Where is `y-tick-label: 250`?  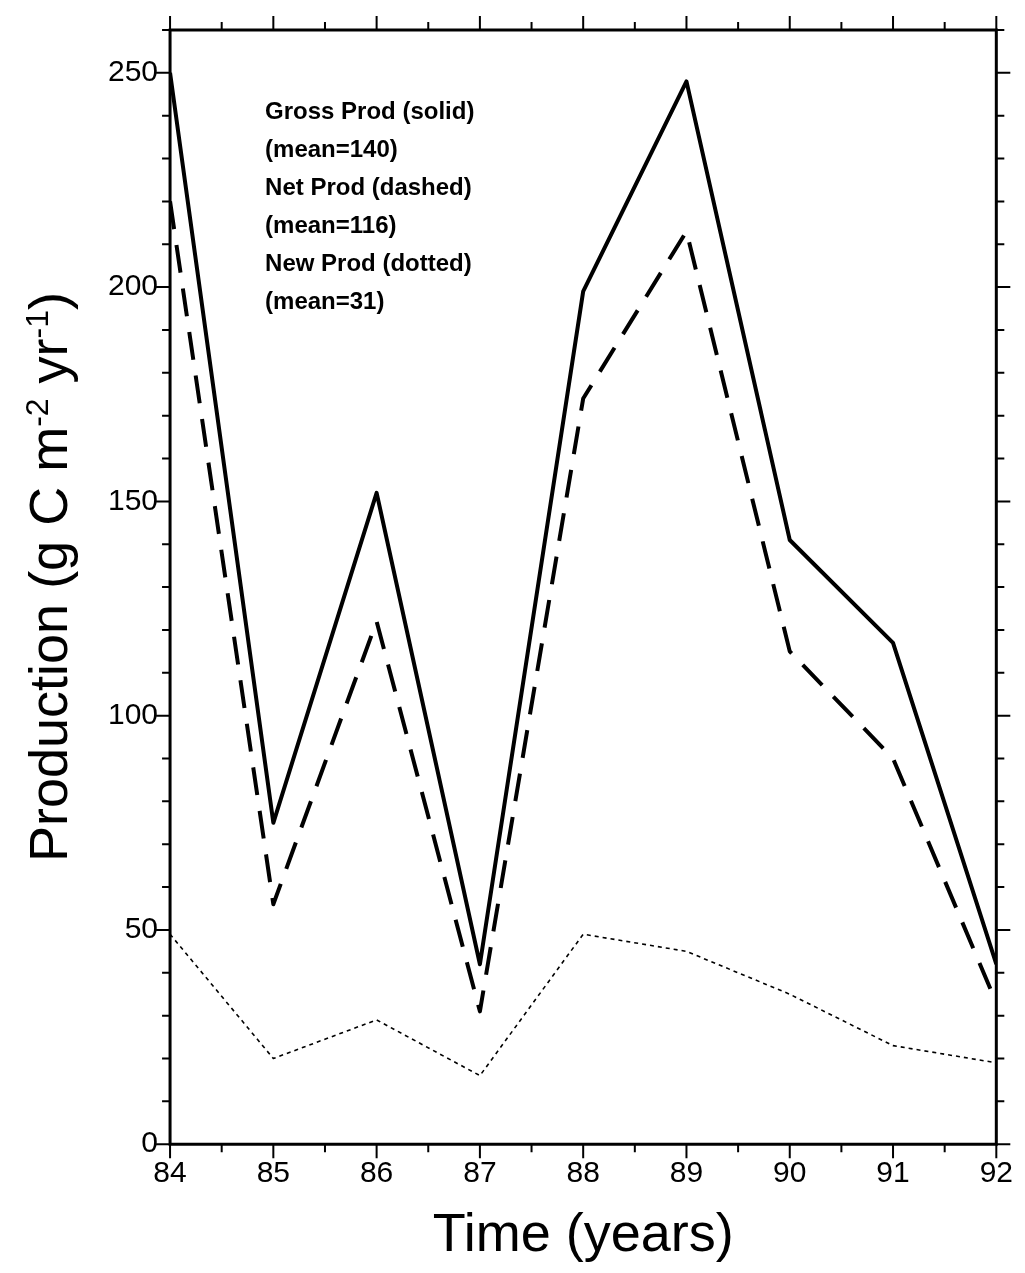
y-tick-label: 250 is located at coordinates (133, 71).